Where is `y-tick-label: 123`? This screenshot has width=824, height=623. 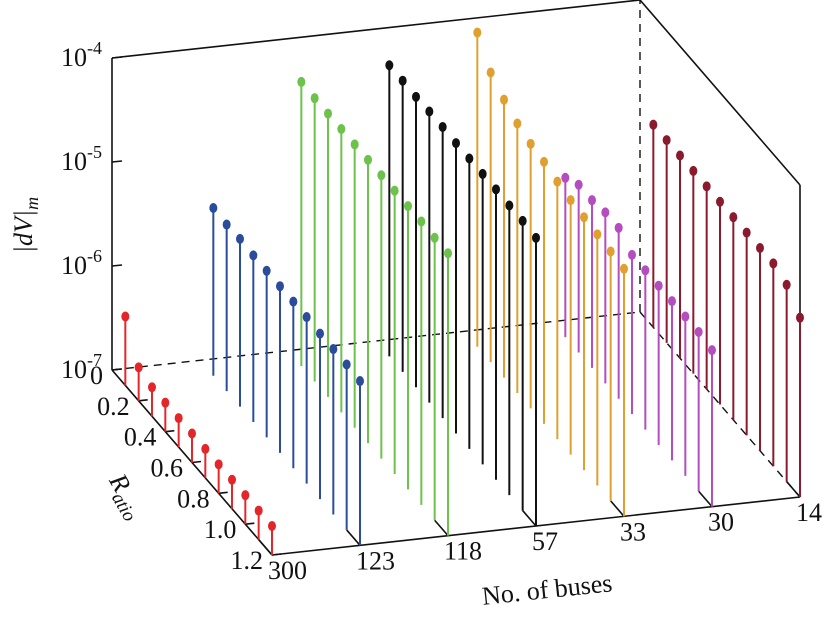
y-tick-label: 123 is located at coordinates (375, 560).